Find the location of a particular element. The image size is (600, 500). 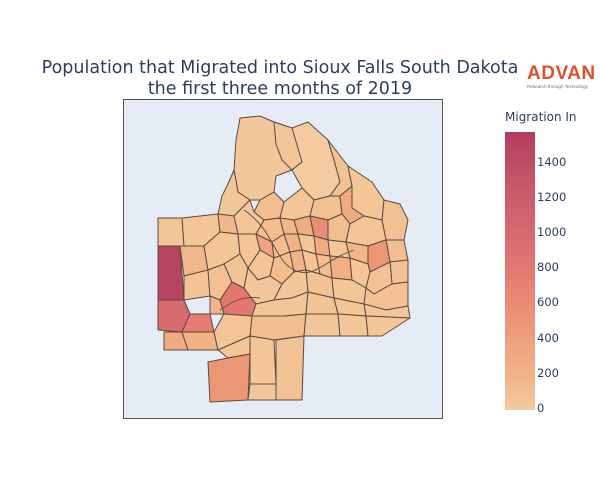

colorbar-tick-label: 1000 is located at coordinates (552, 232).